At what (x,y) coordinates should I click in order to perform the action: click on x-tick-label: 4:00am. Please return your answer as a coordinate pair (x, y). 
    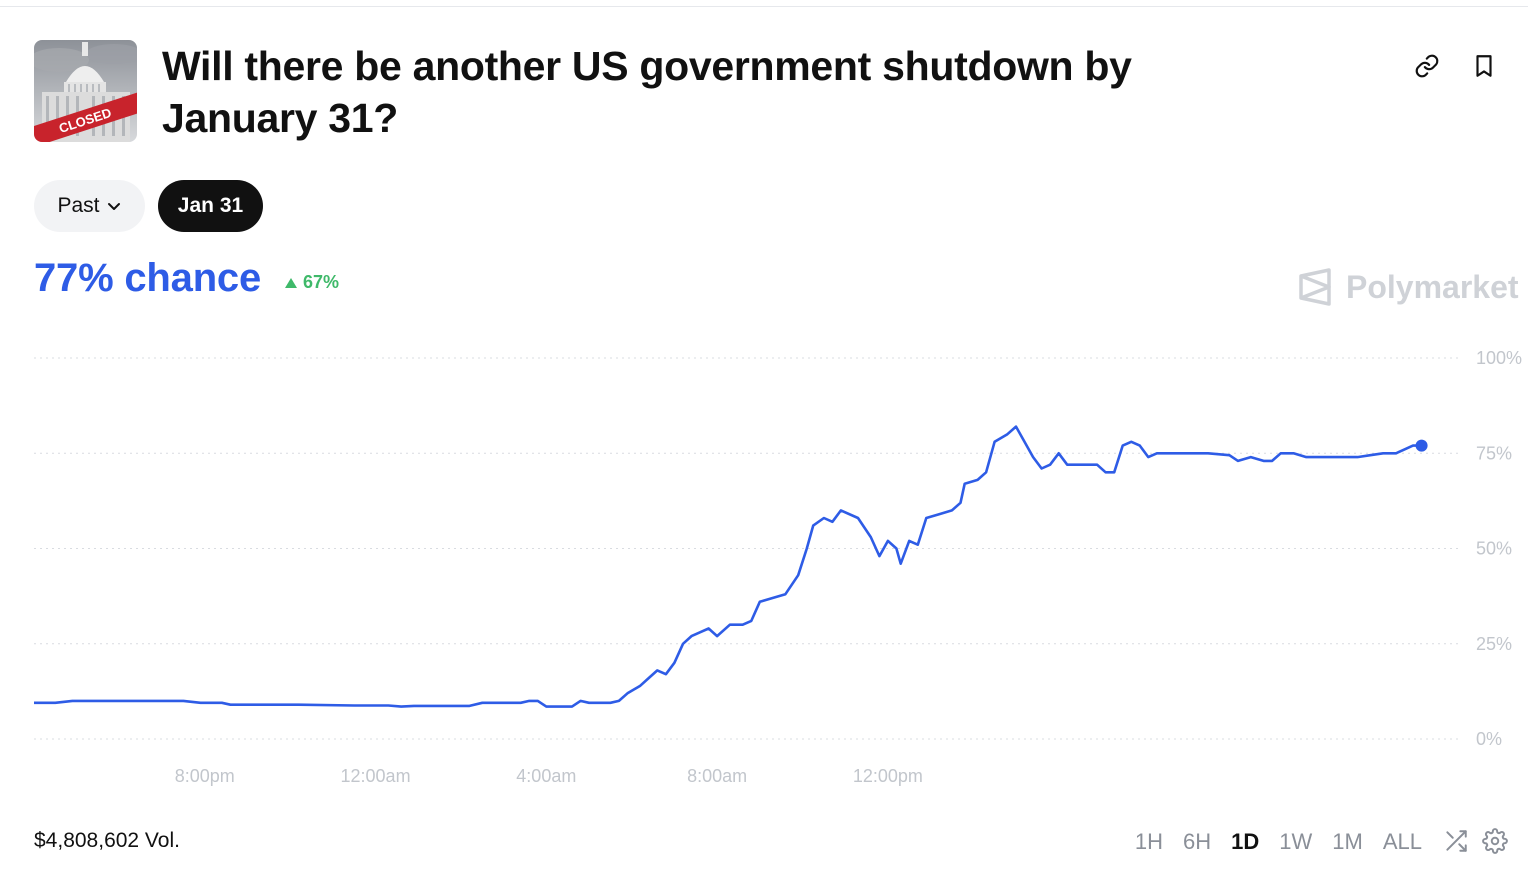
    Looking at the image, I should click on (546, 776).